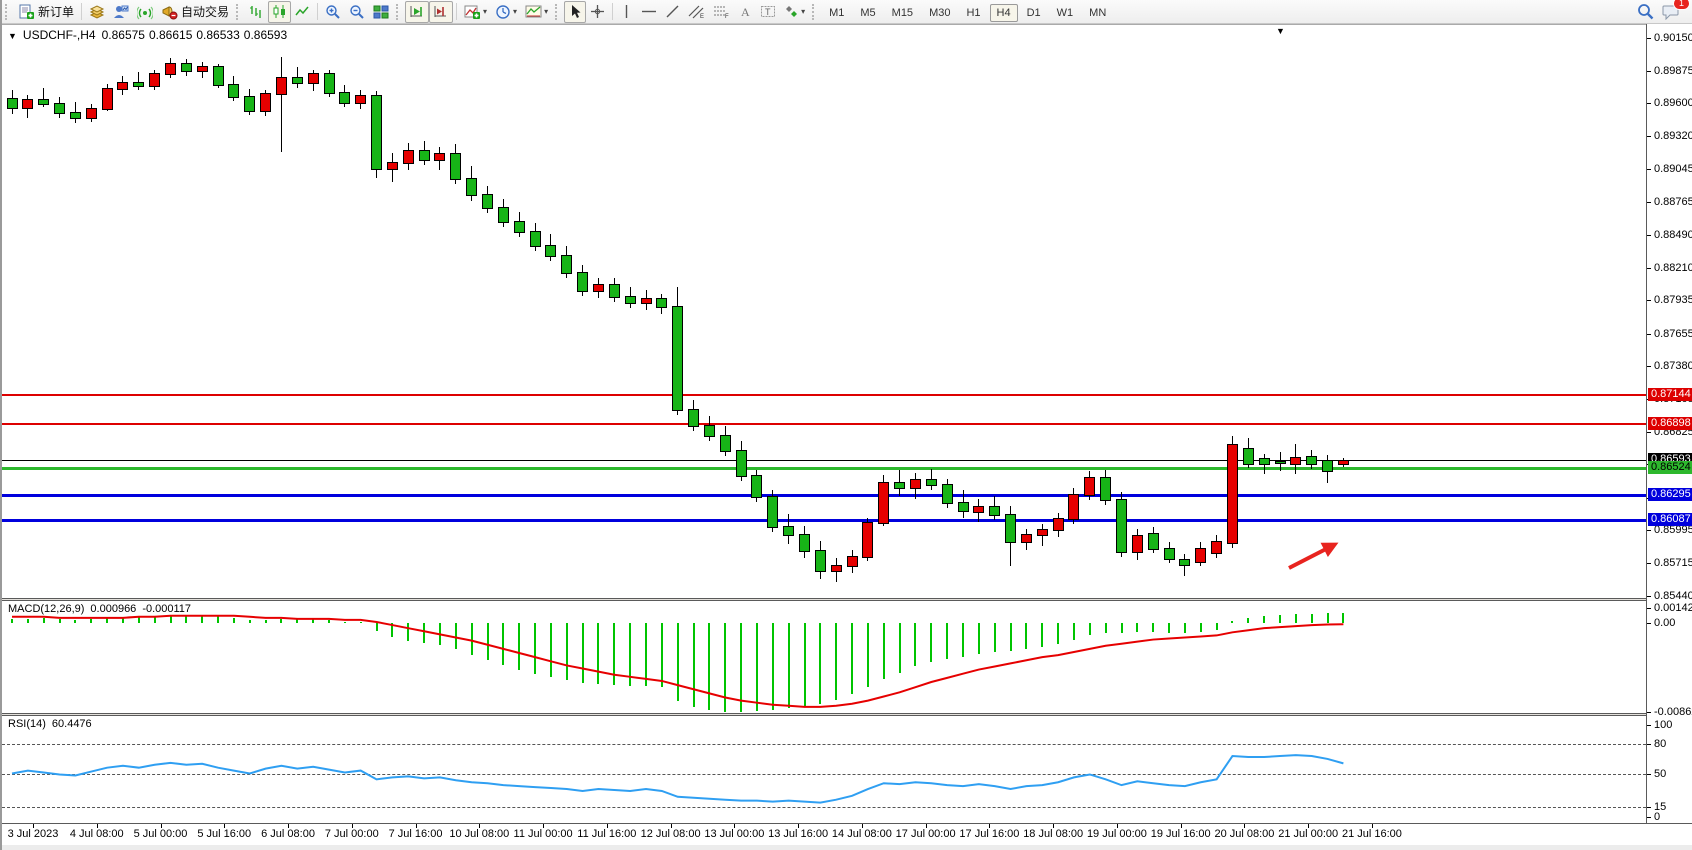 The image size is (1692, 850). Describe the element at coordinates (902, 12) in the screenshot. I see `timeframe-M15: M15` at that location.